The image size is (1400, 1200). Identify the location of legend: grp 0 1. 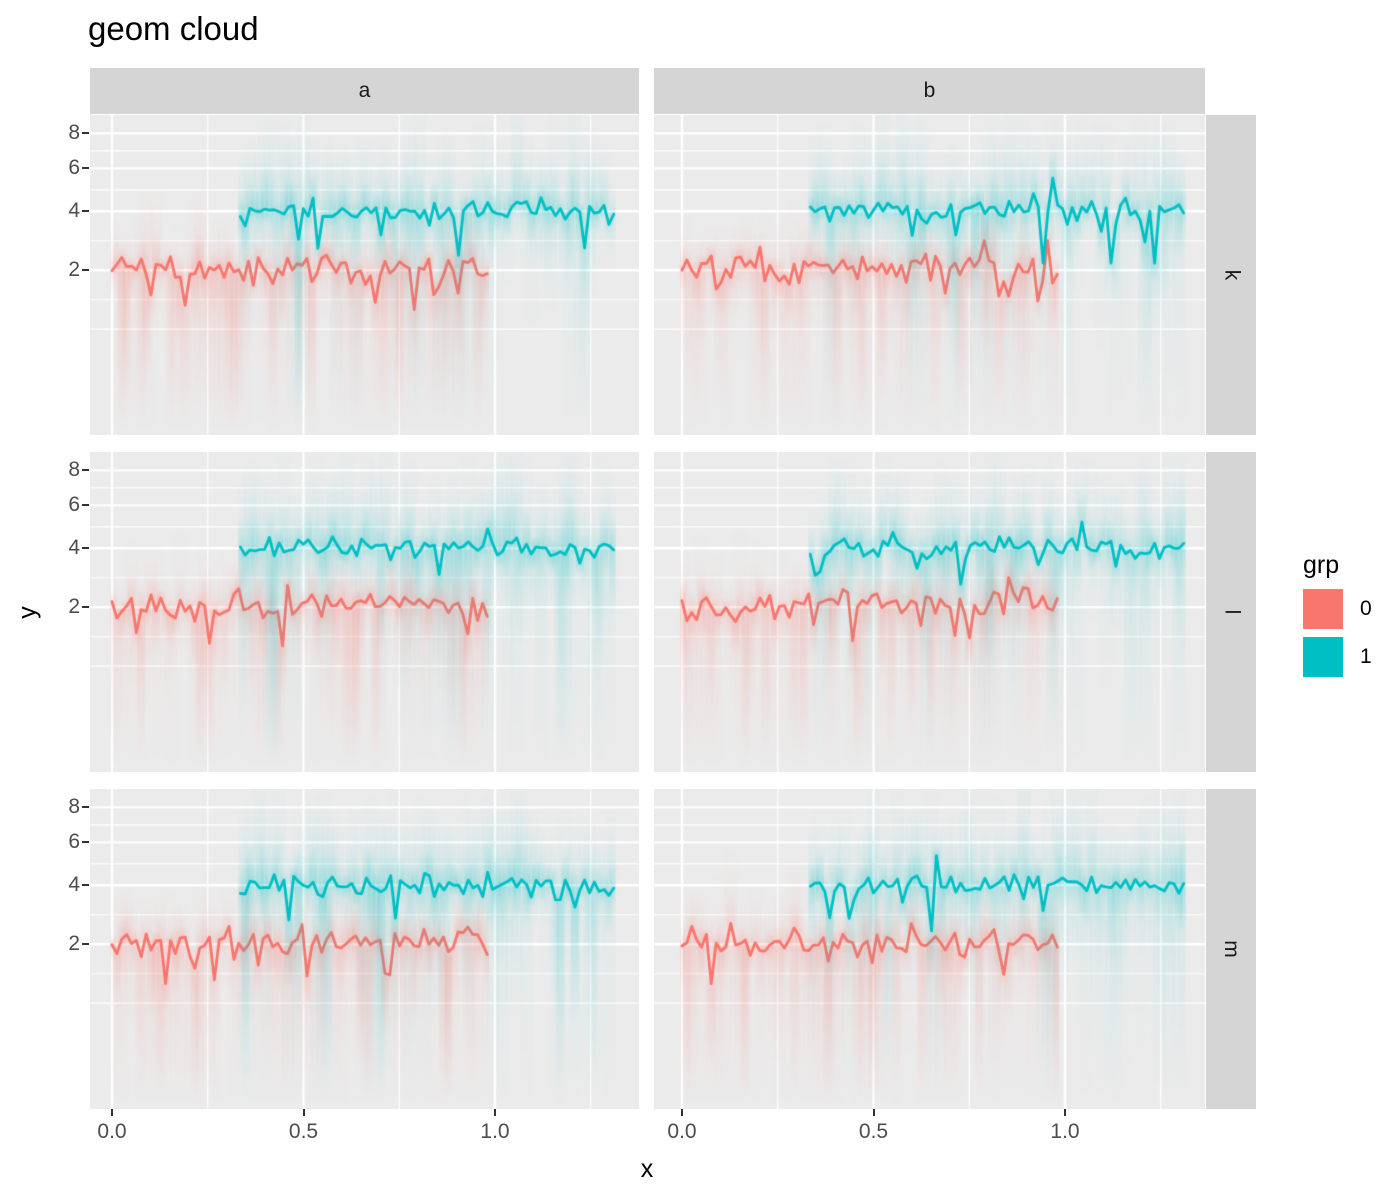
(1337, 614).